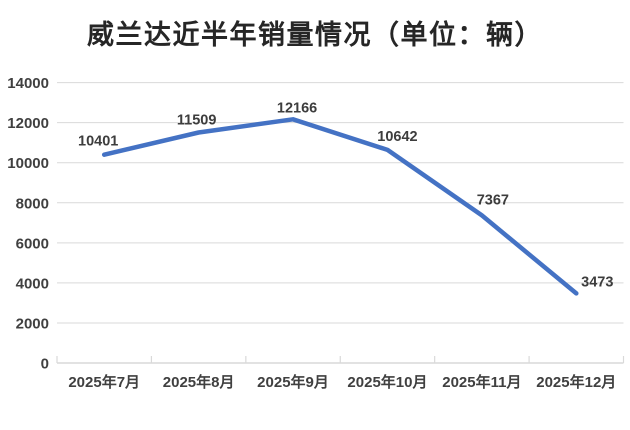 Image resolution: width=630 pixels, height=430 pixels. What do you see at coordinates (32, 243) in the screenshot?
I see `y-axis-label: 6000` at bounding box center [32, 243].